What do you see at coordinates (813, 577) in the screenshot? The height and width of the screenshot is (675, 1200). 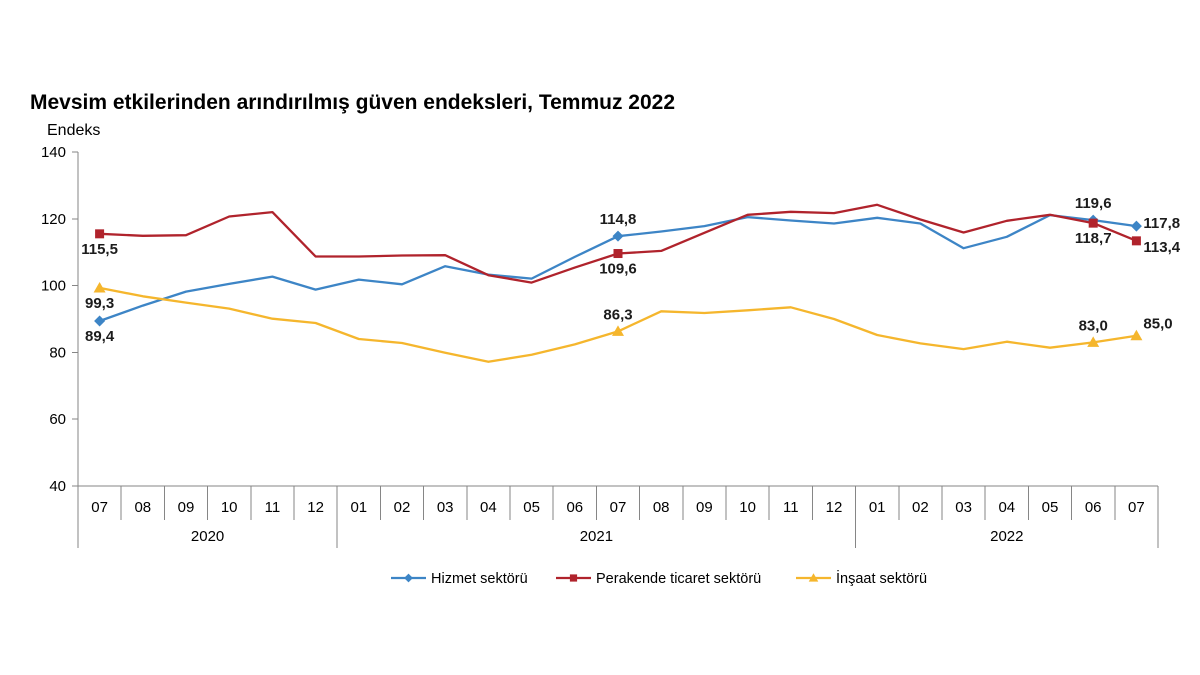 I see `triangle-icon` at bounding box center [813, 577].